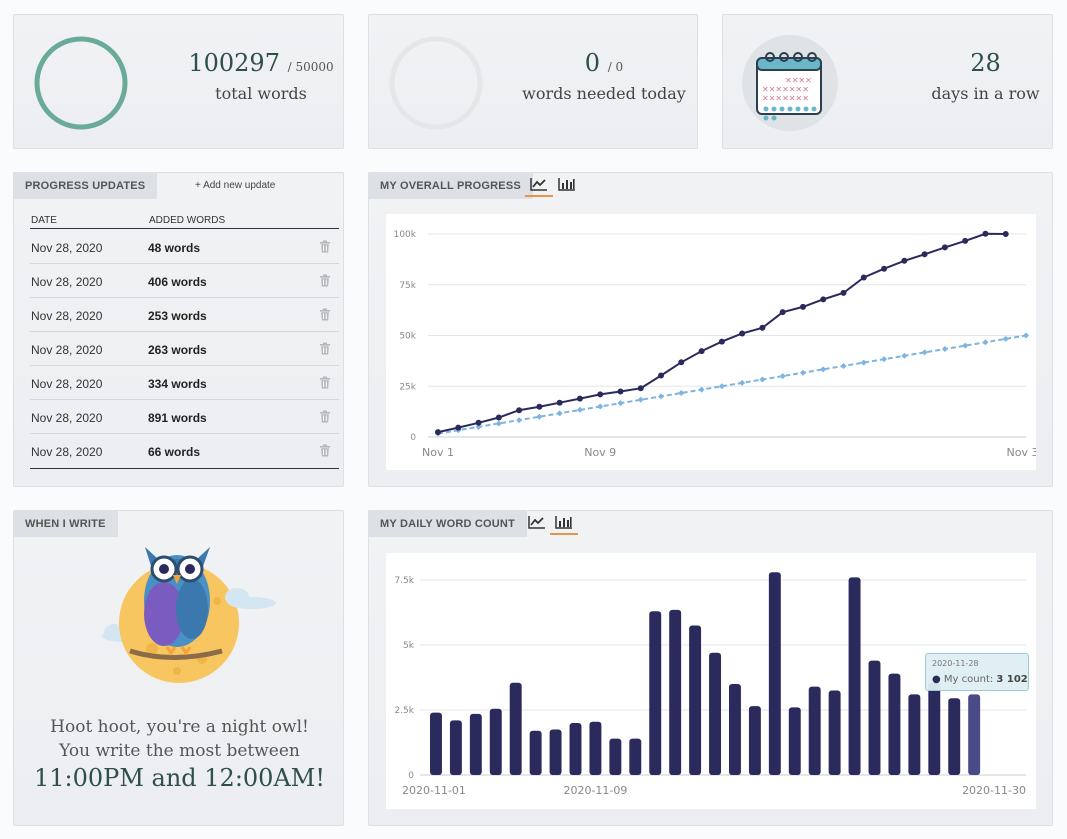  Describe the element at coordinates (404, 581) in the screenshot. I see `y-tick-label: 7.5k` at that location.